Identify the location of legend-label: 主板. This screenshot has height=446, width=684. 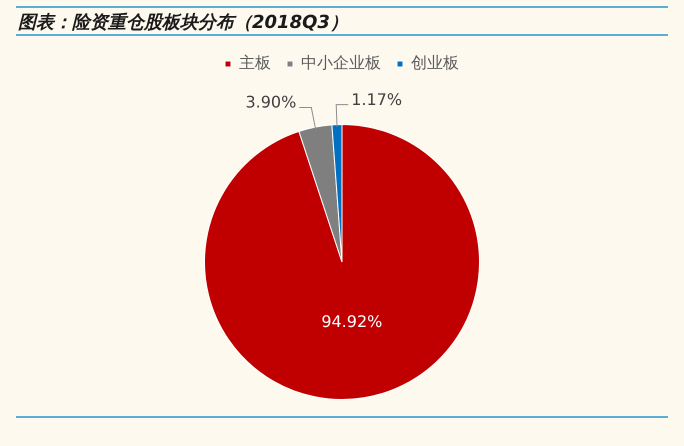
(255, 62).